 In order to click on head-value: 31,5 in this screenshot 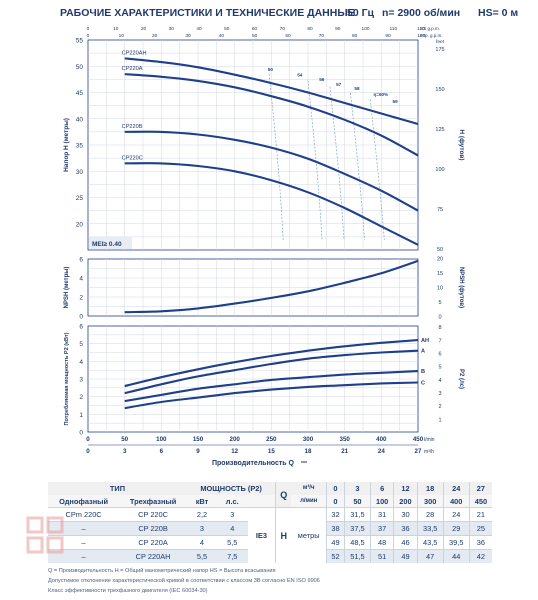, I will do `click(357, 514)`.